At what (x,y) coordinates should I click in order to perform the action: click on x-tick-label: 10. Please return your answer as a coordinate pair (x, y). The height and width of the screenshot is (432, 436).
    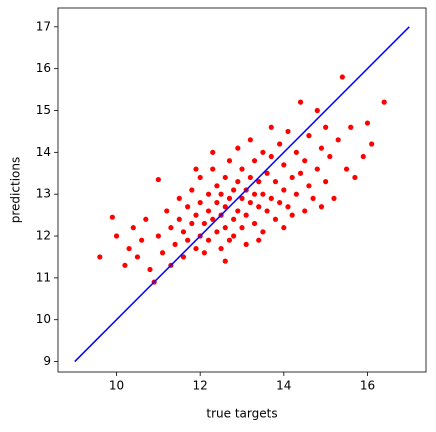
    Looking at the image, I should click on (116, 386).